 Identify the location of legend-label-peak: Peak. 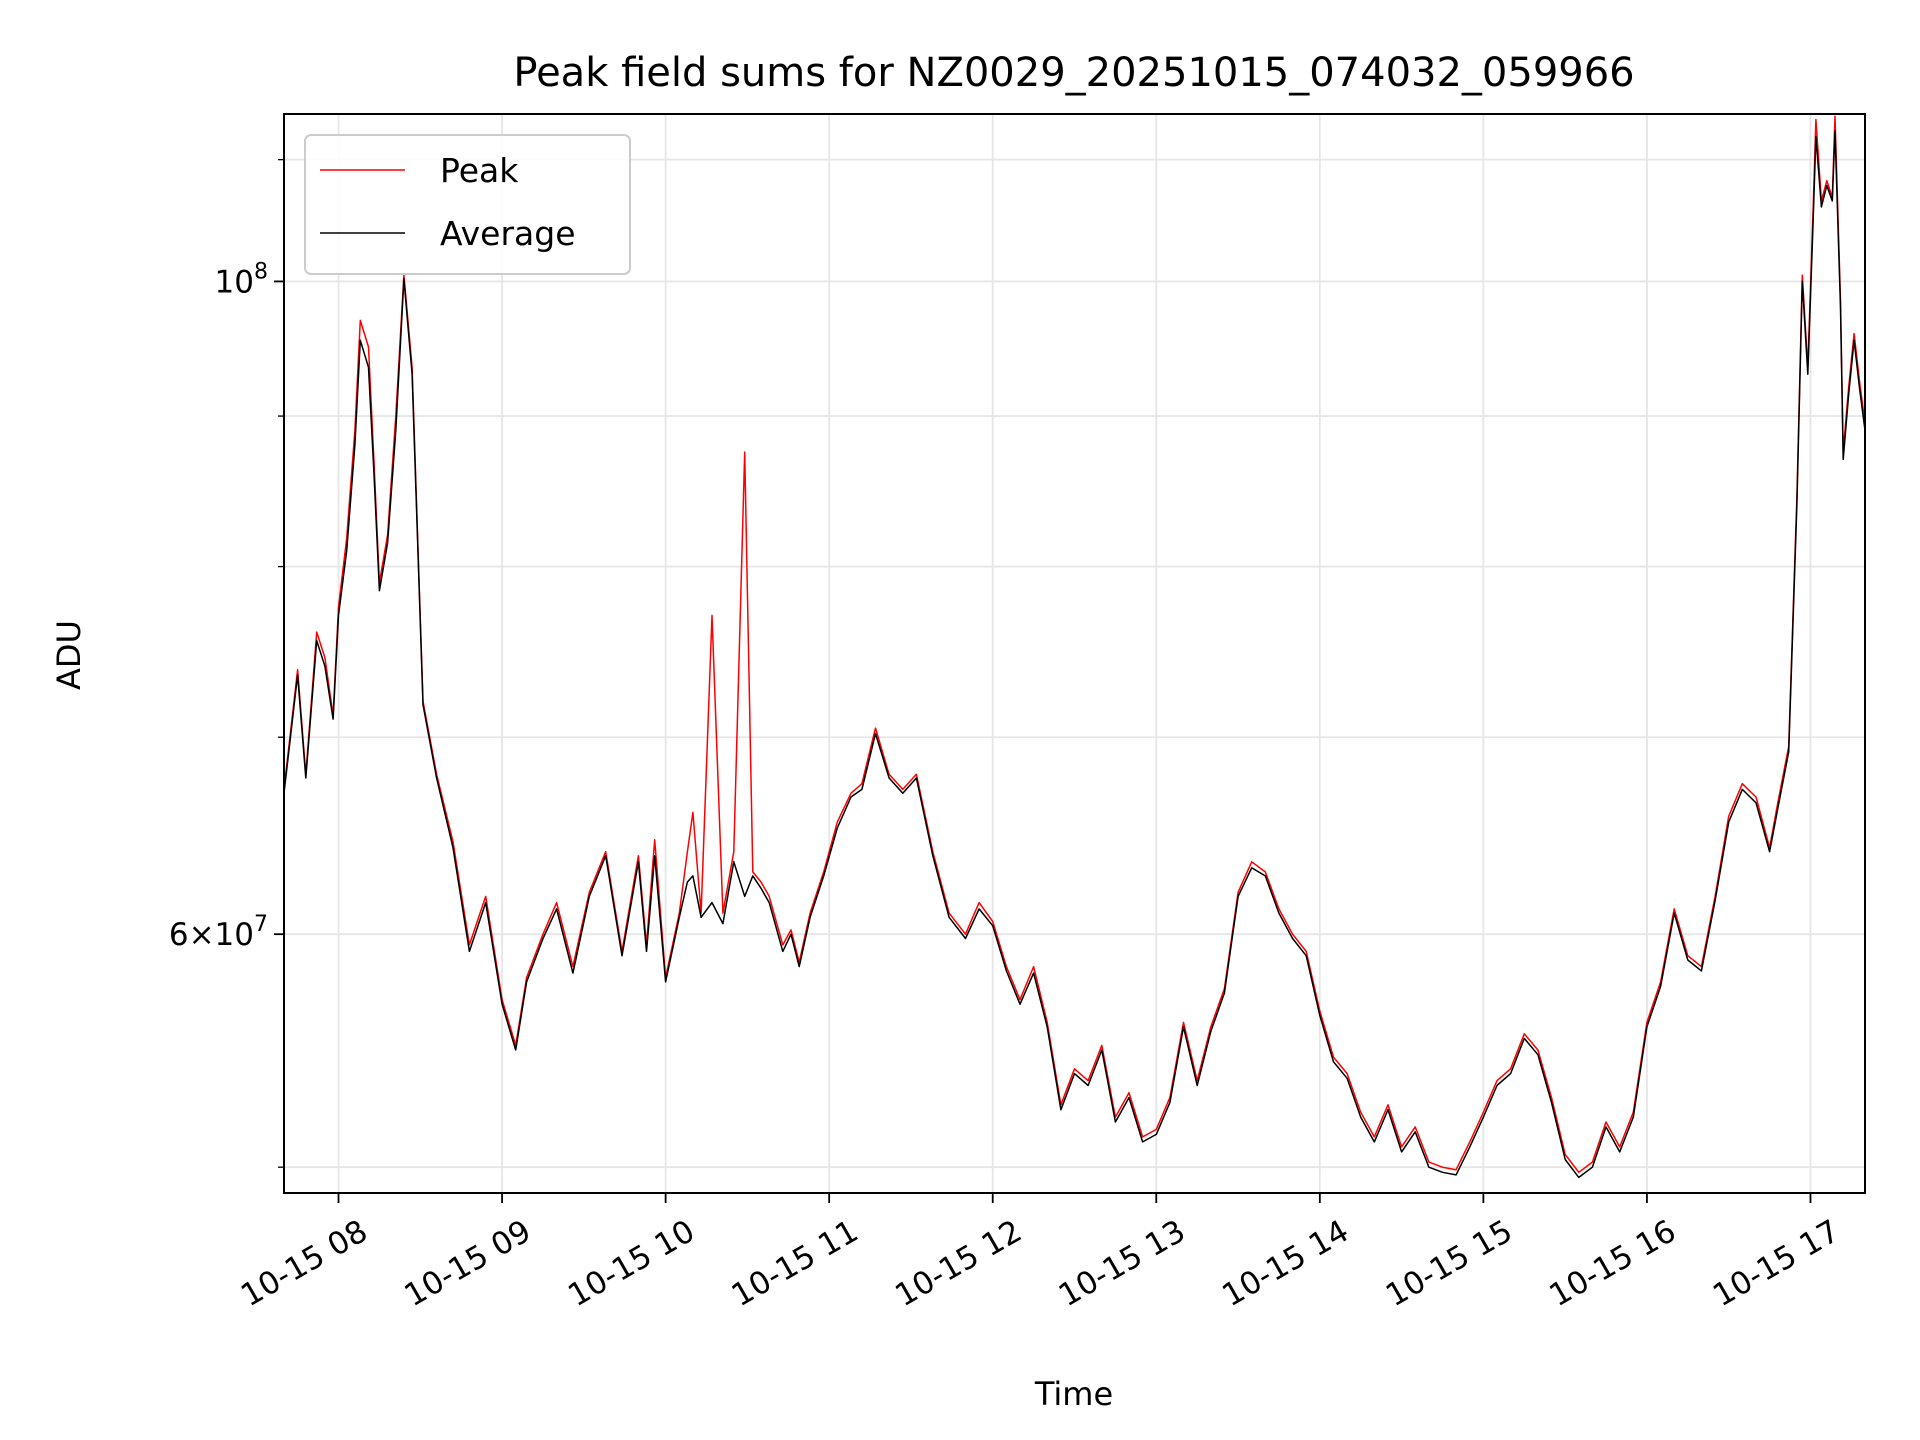
(479, 170).